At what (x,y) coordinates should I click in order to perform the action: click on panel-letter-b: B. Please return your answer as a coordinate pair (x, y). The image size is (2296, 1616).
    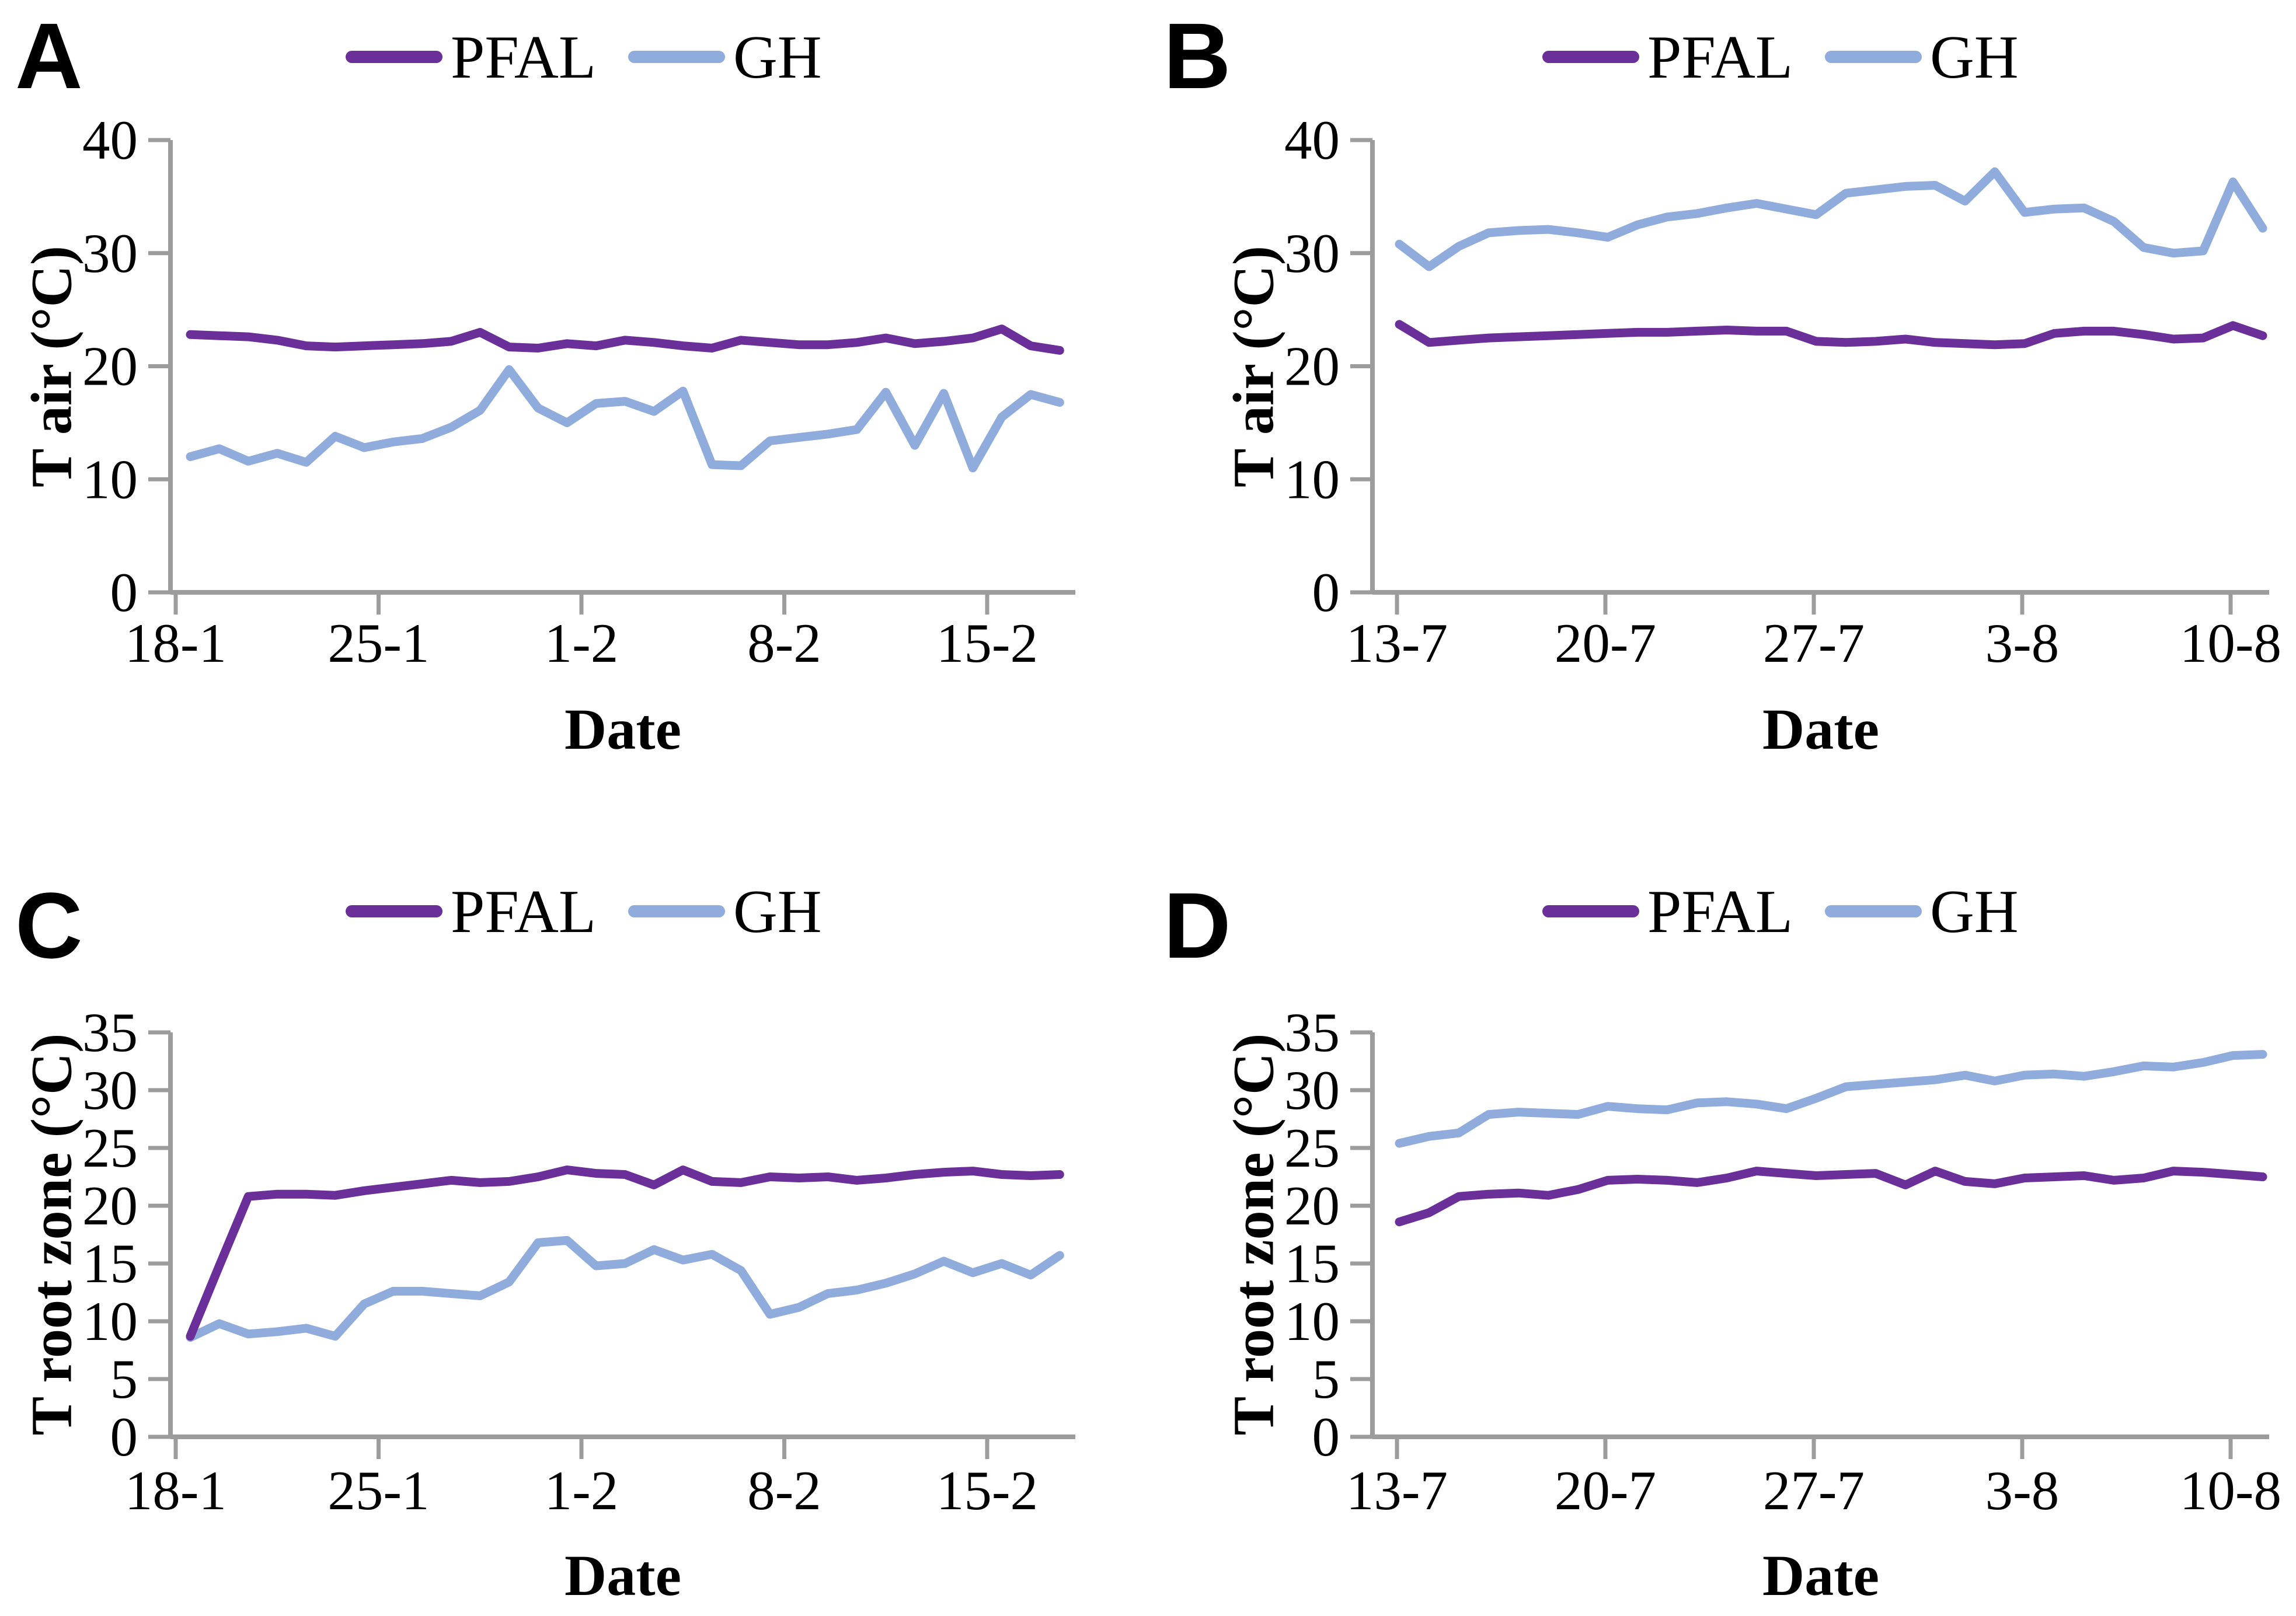
    Looking at the image, I should click on (1197, 56).